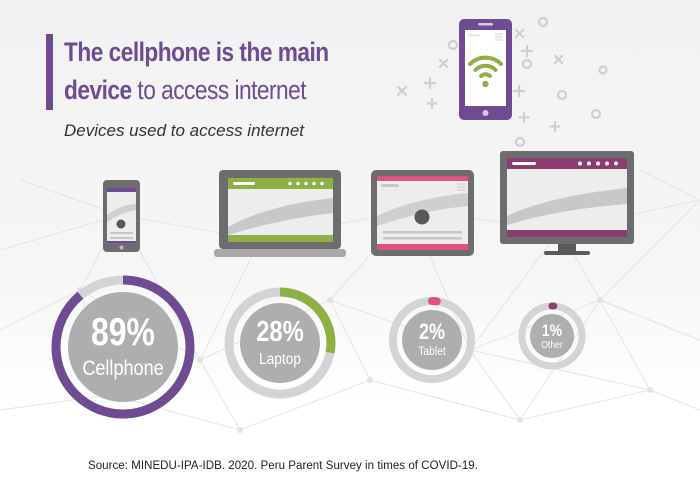 Image resolution: width=700 pixels, height=495 pixels. Describe the element at coordinates (432, 332) in the screenshot. I see `value-label-tablet: 2%` at that location.